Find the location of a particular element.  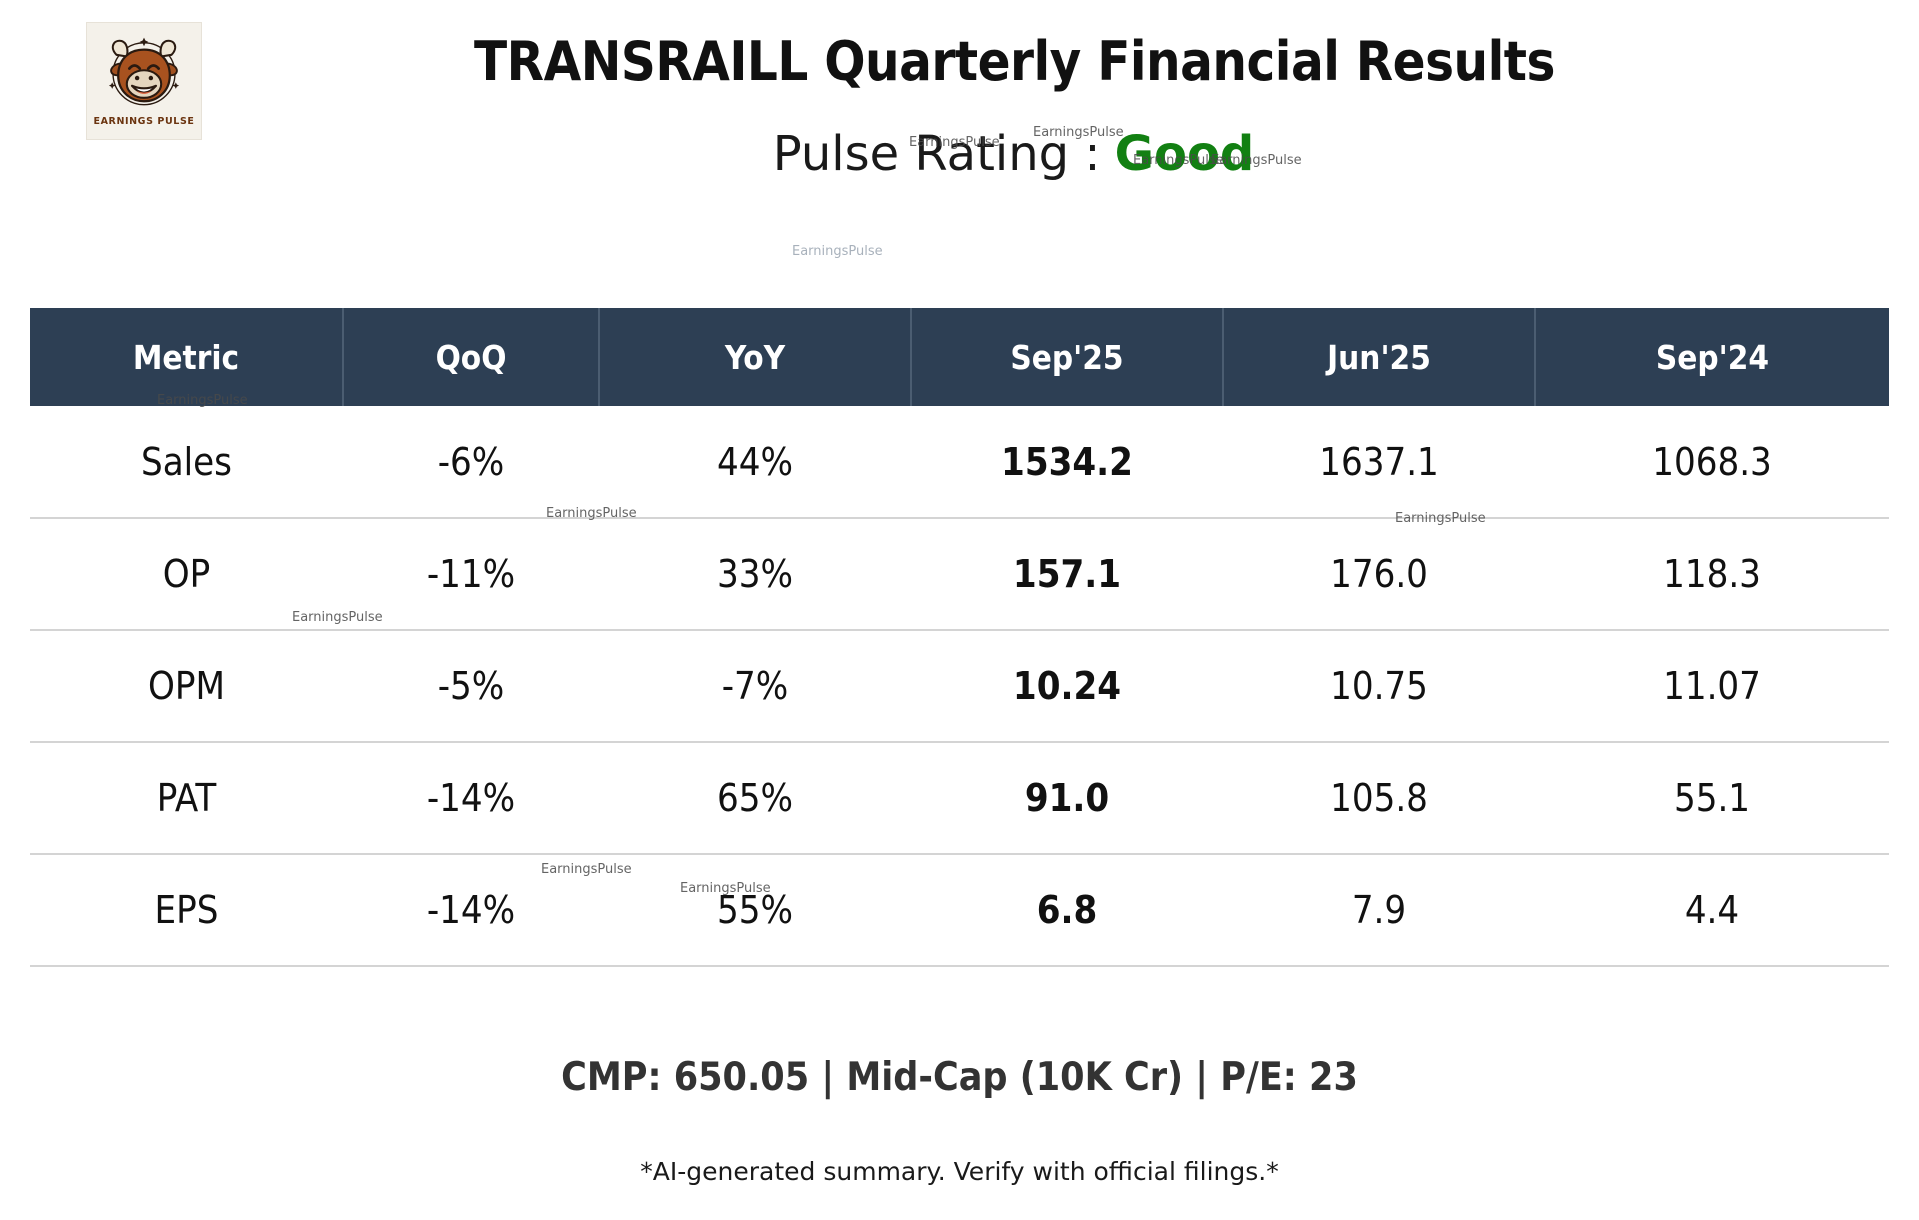

cell-metric: PAT is located at coordinates (186, 798).